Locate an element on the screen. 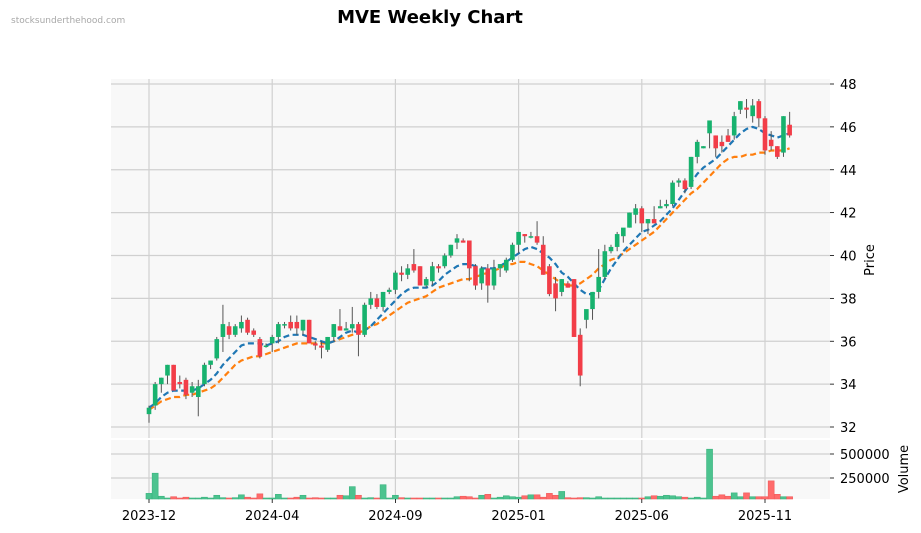 The image size is (921, 533). x-tick-label: 2023-12 is located at coordinates (149, 516).